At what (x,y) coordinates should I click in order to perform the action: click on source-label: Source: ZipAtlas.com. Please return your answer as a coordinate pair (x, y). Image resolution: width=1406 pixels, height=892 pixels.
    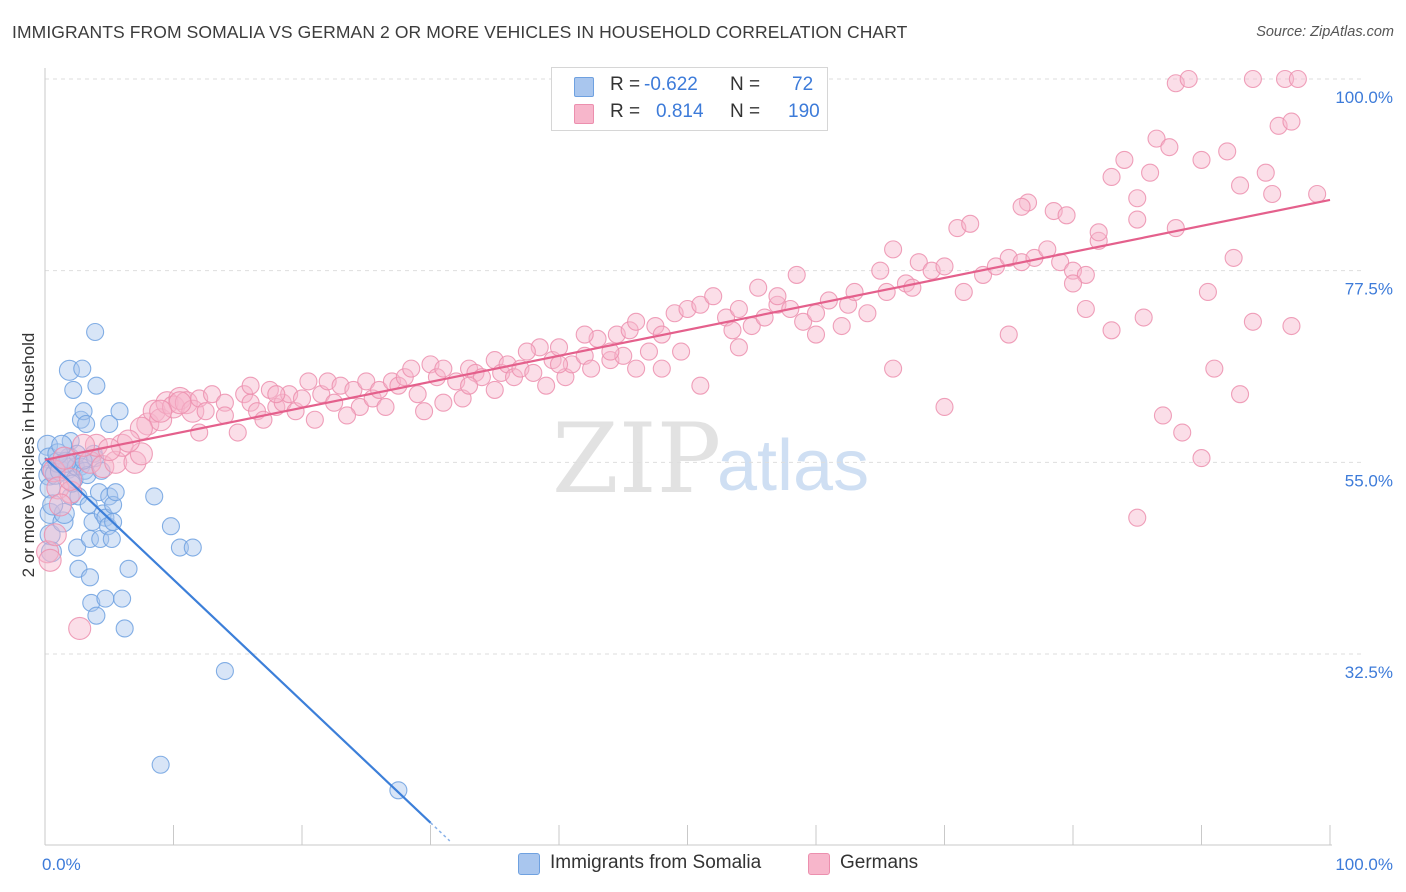
    Looking at the image, I should click on (1325, 32).